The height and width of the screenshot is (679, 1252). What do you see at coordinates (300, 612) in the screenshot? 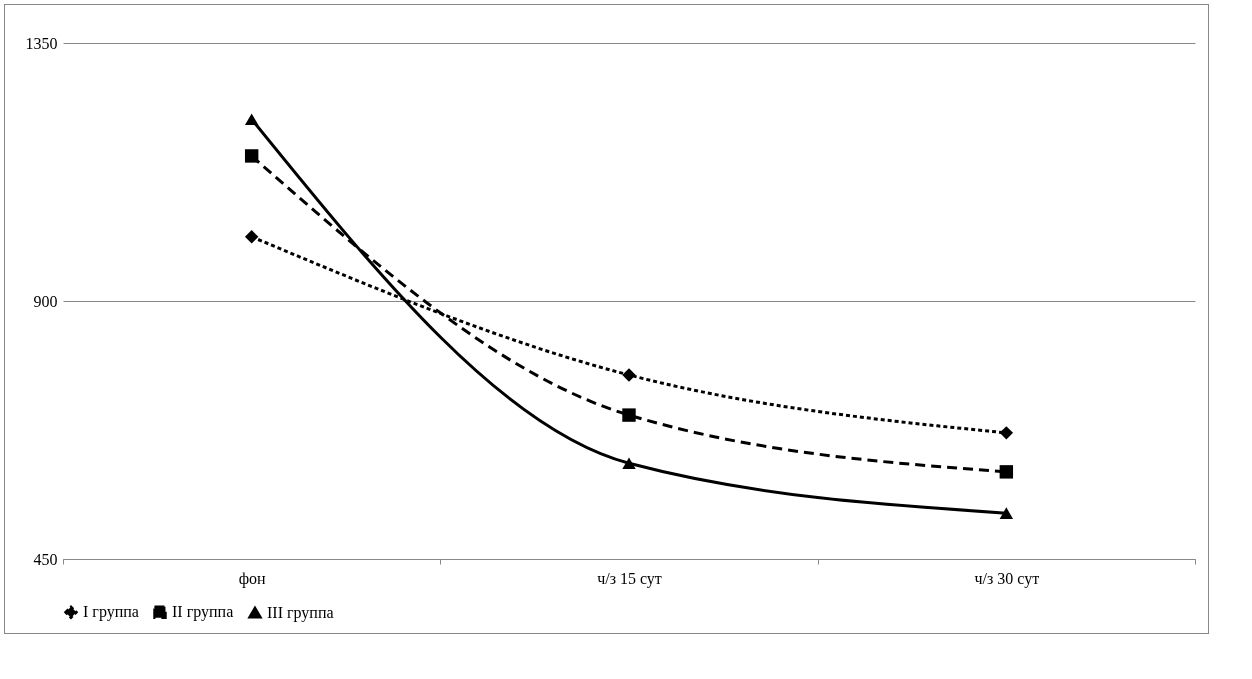
I see `legend-label: III группа` at bounding box center [300, 612].